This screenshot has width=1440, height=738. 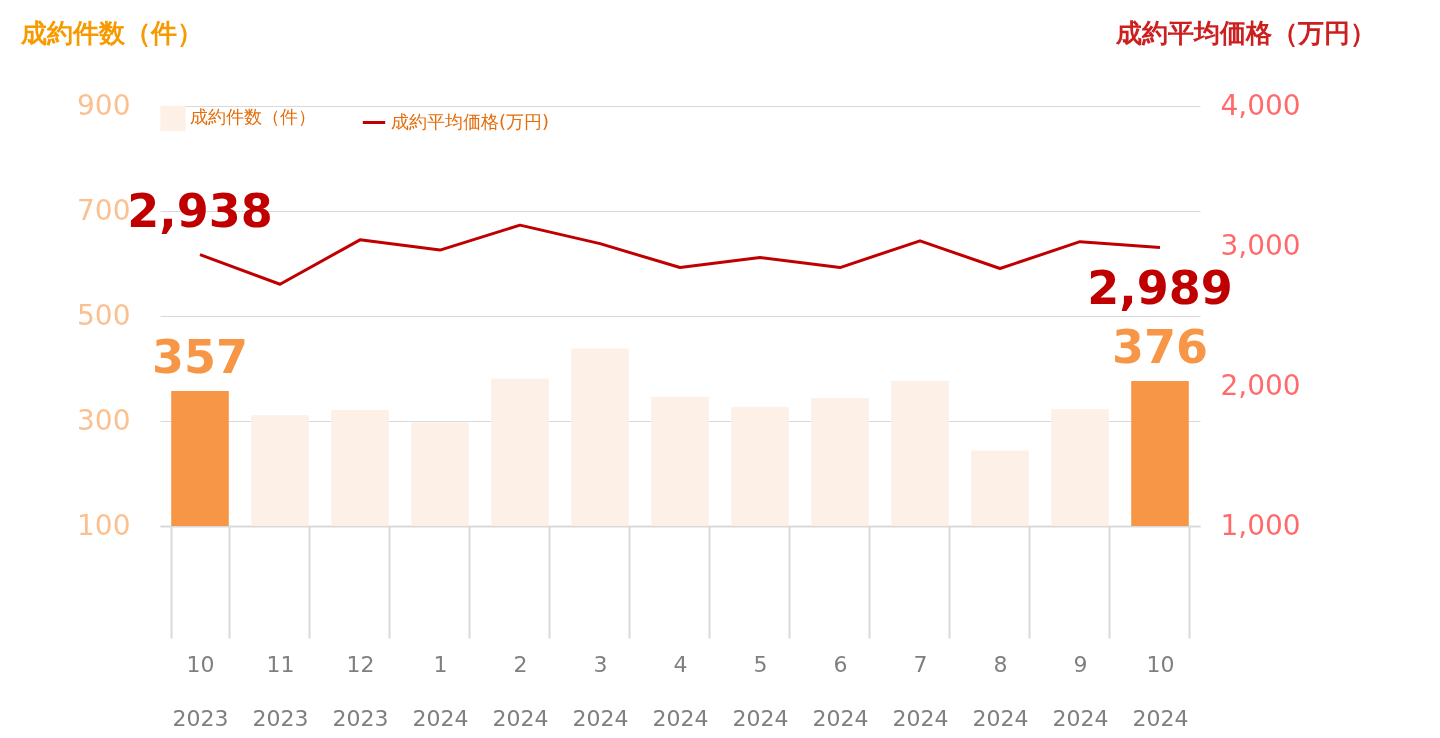 I want to click on category-label: 11 2023, so click(x=280, y=691).